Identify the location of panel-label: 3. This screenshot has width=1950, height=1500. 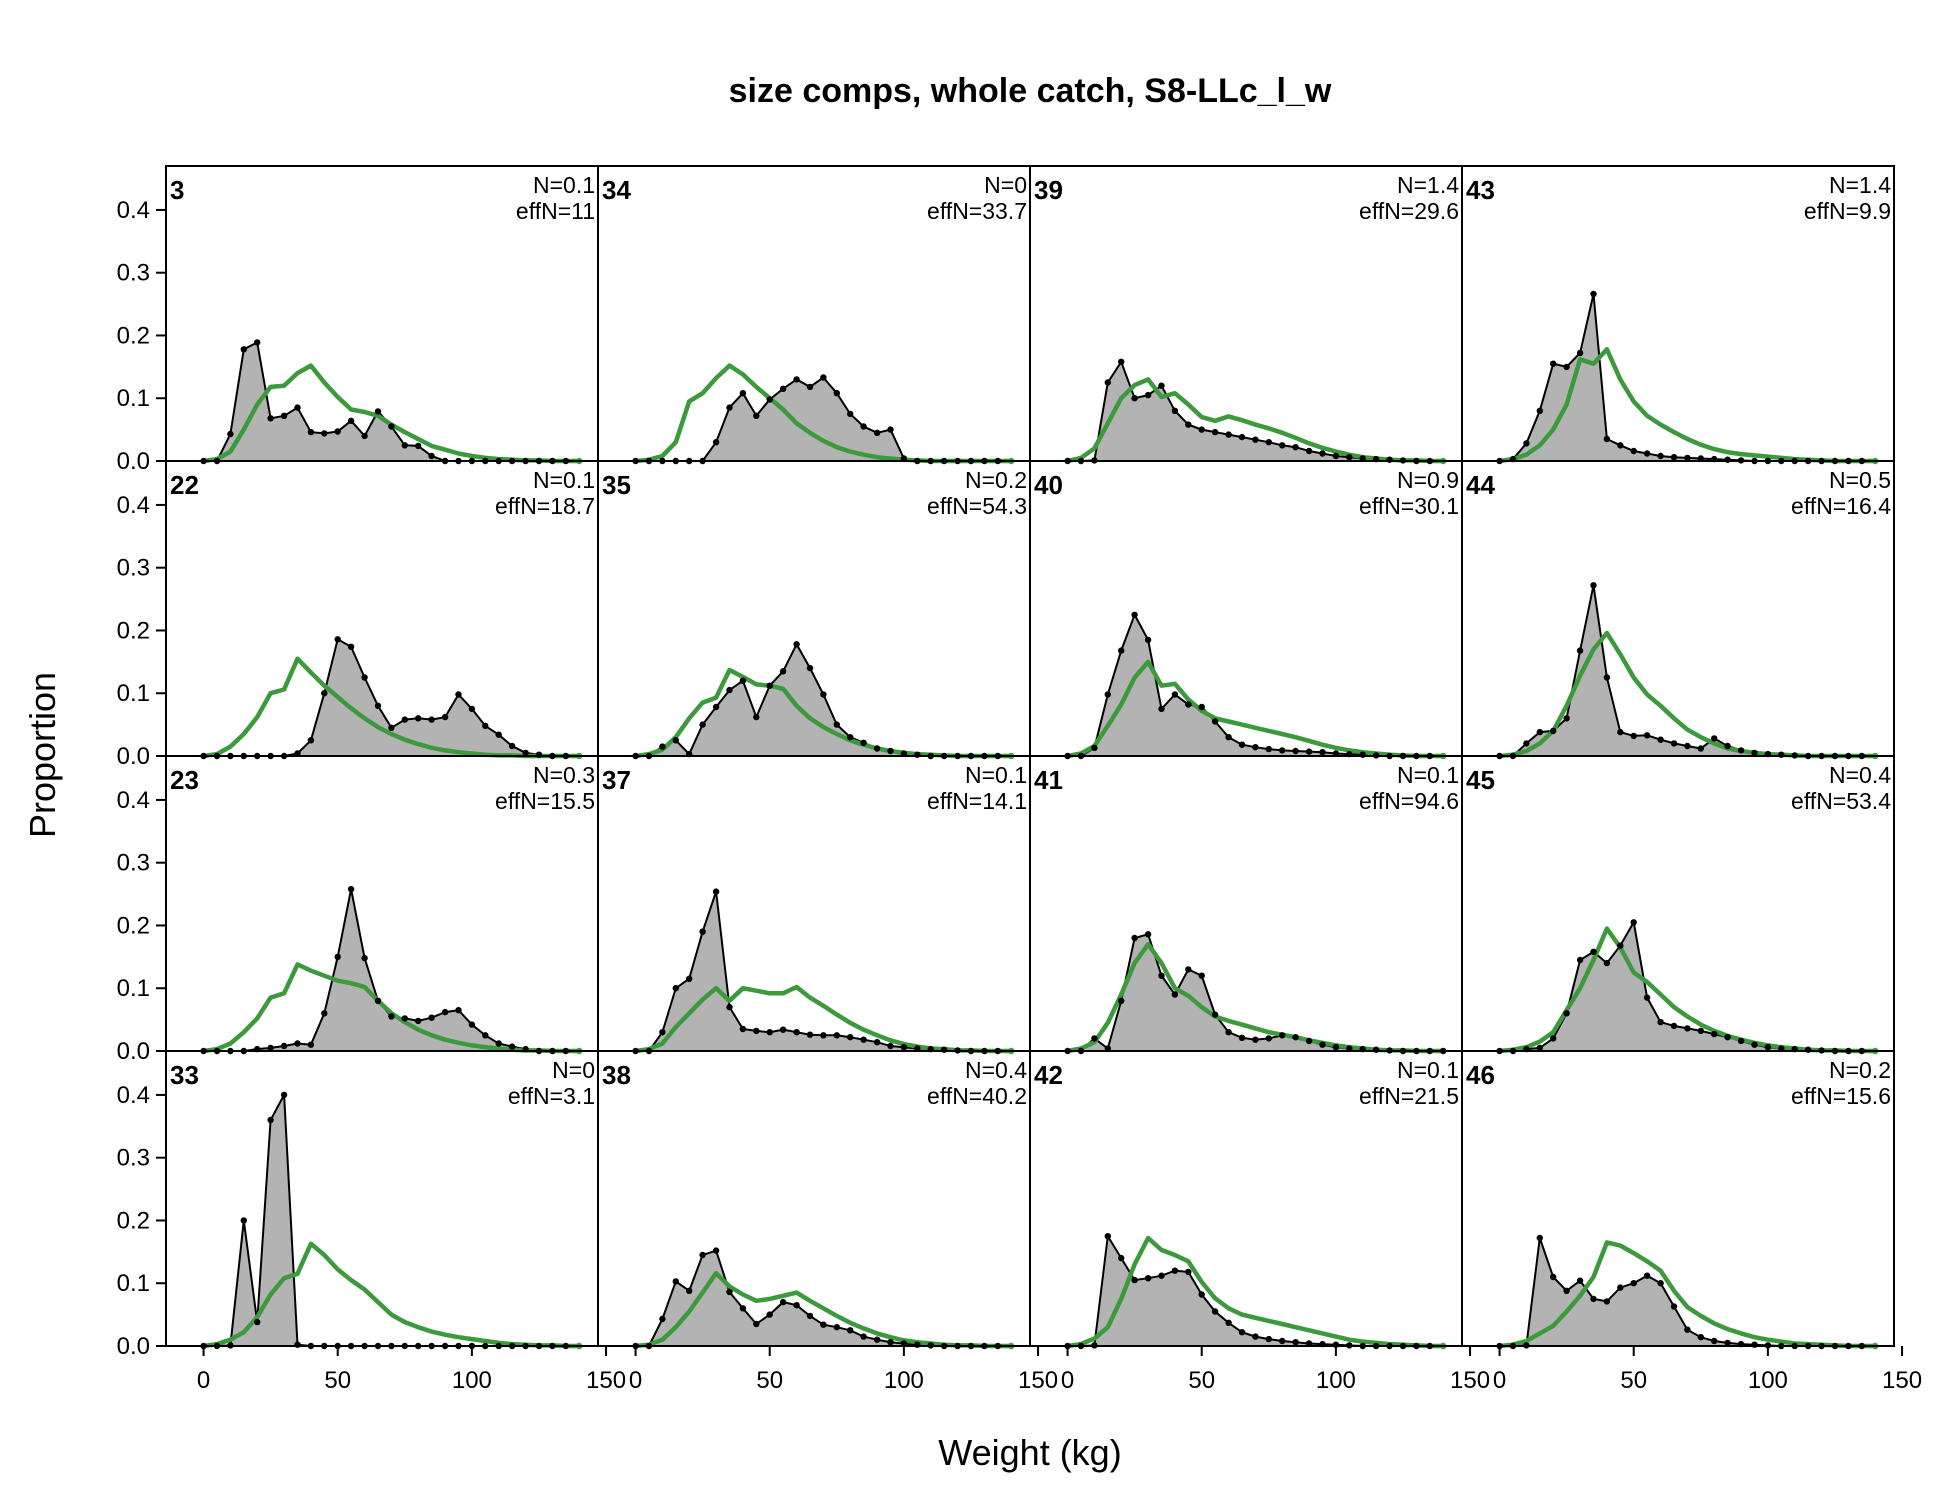
(177, 190).